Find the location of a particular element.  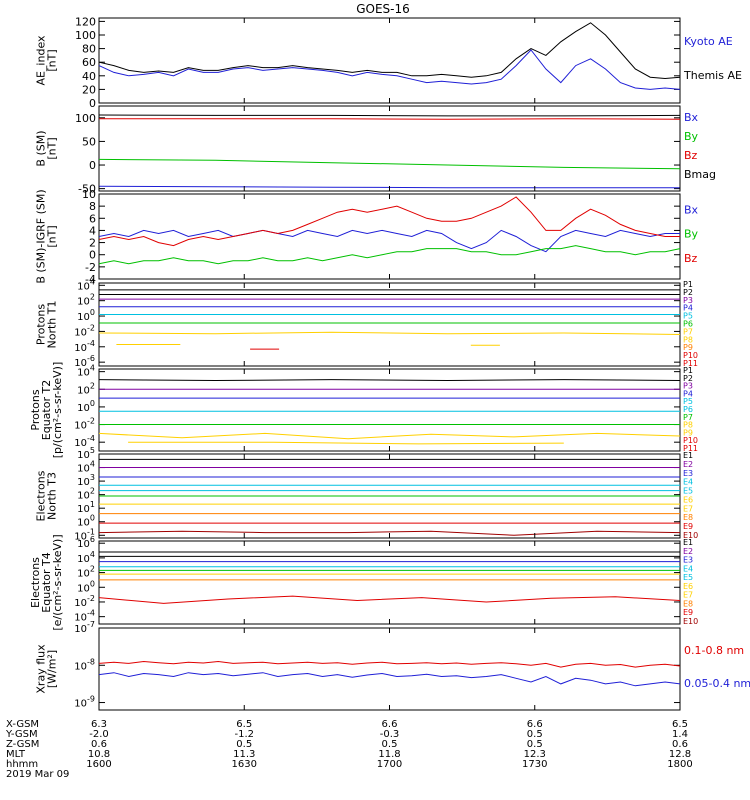

y-axis-label: Equator T2 is located at coordinates (46, 410).